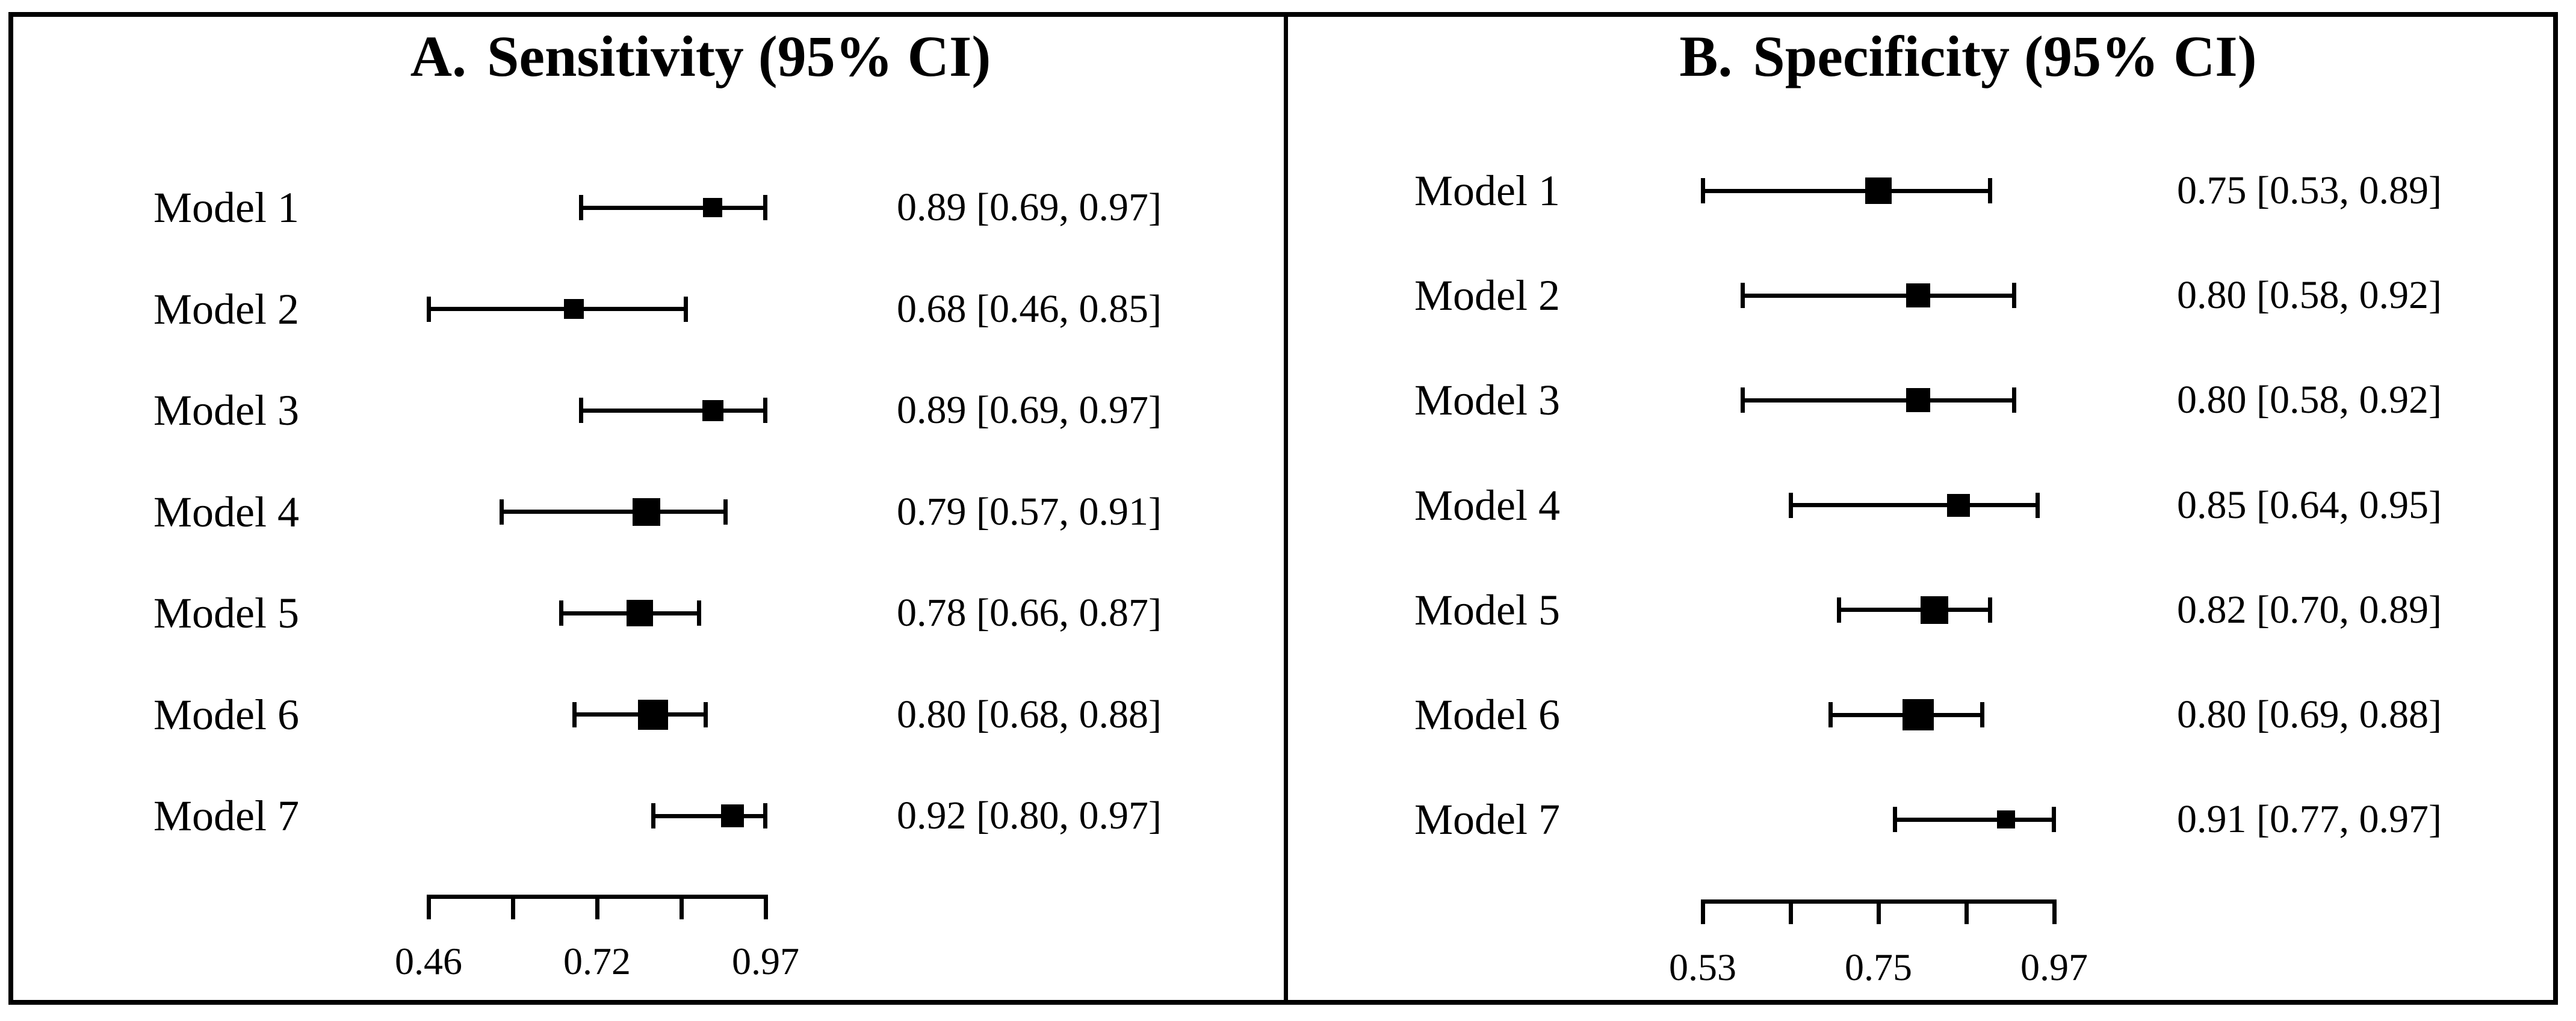 The height and width of the screenshot is (1021, 2576). What do you see at coordinates (1706, 56) in the screenshot?
I see `panel-b-letter: B.` at bounding box center [1706, 56].